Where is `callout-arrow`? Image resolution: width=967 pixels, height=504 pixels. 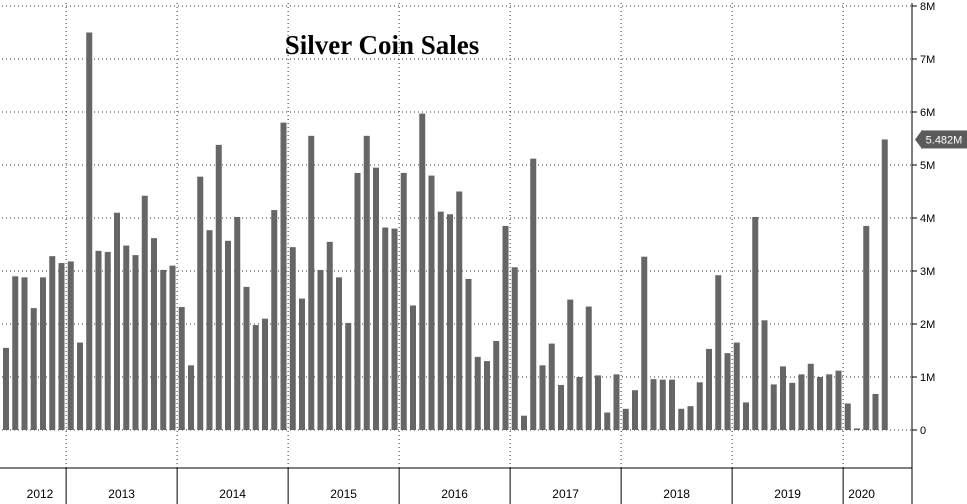
callout-arrow is located at coordinates (918, 139).